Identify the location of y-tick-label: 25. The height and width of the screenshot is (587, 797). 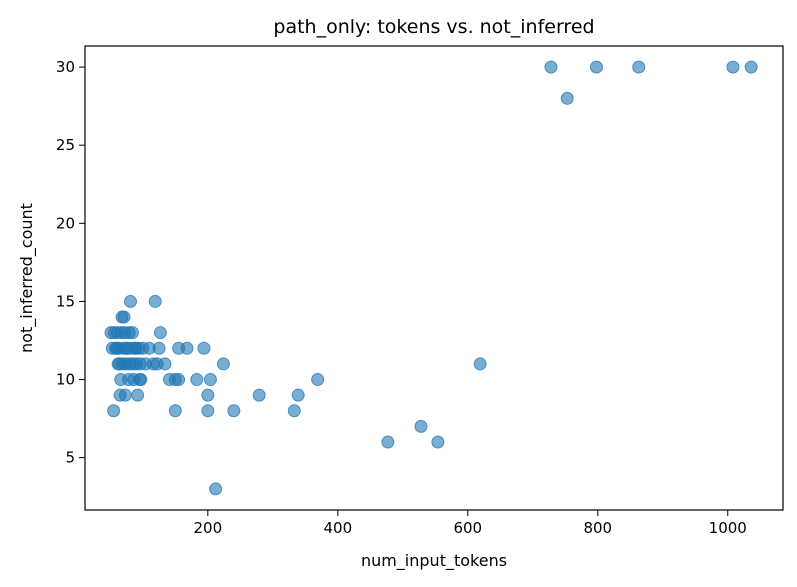
(65, 145).